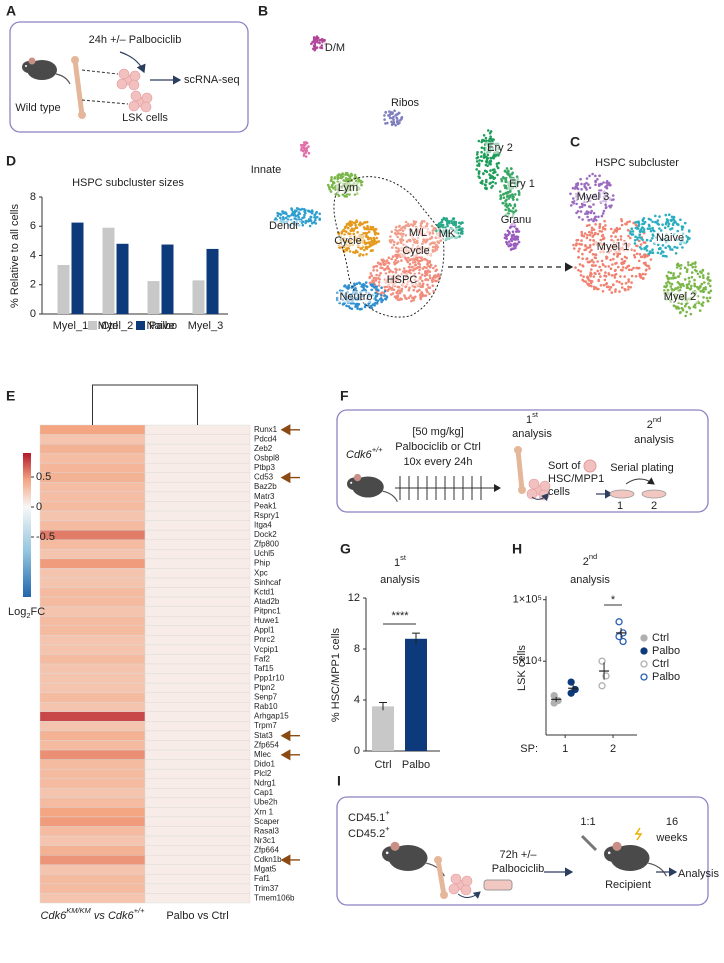  What do you see at coordinates (642, 468) in the screenshot?
I see `label: Serial plating` at bounding box center [642, 468].